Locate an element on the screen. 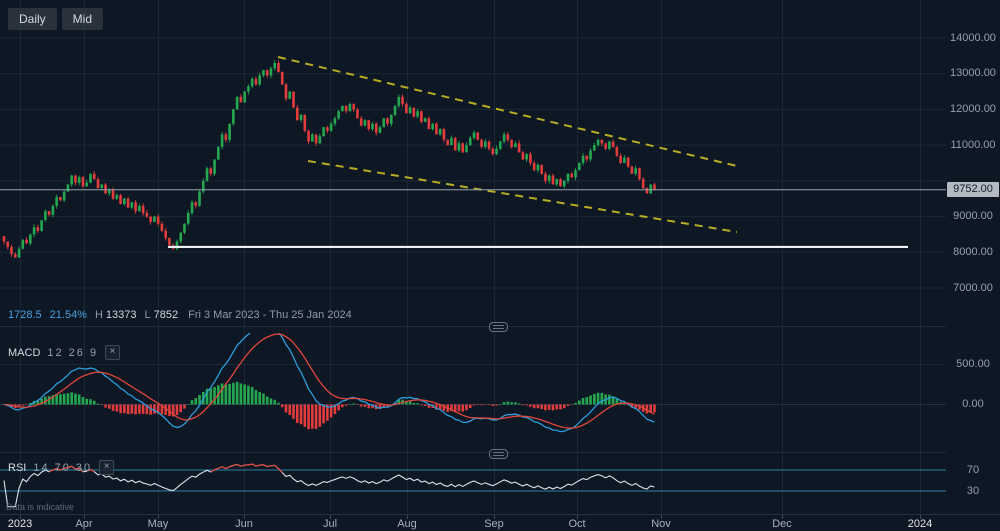 This screenshot has width=1000, height=531. rsi-params: 14 70 30 is located at coordinates (63, 467).